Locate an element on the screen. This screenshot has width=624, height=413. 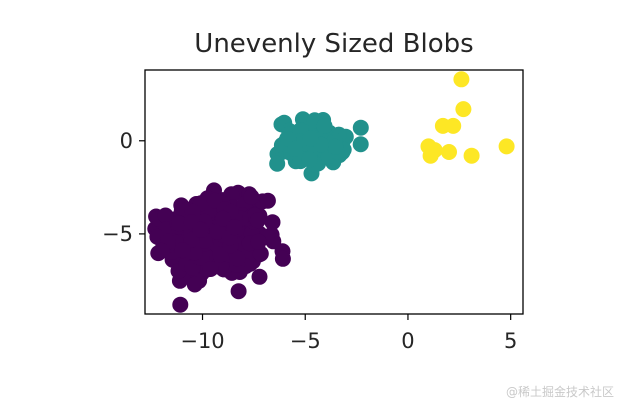
x-axis: −10 −5 0 5 is located at coordinates (348, 333).